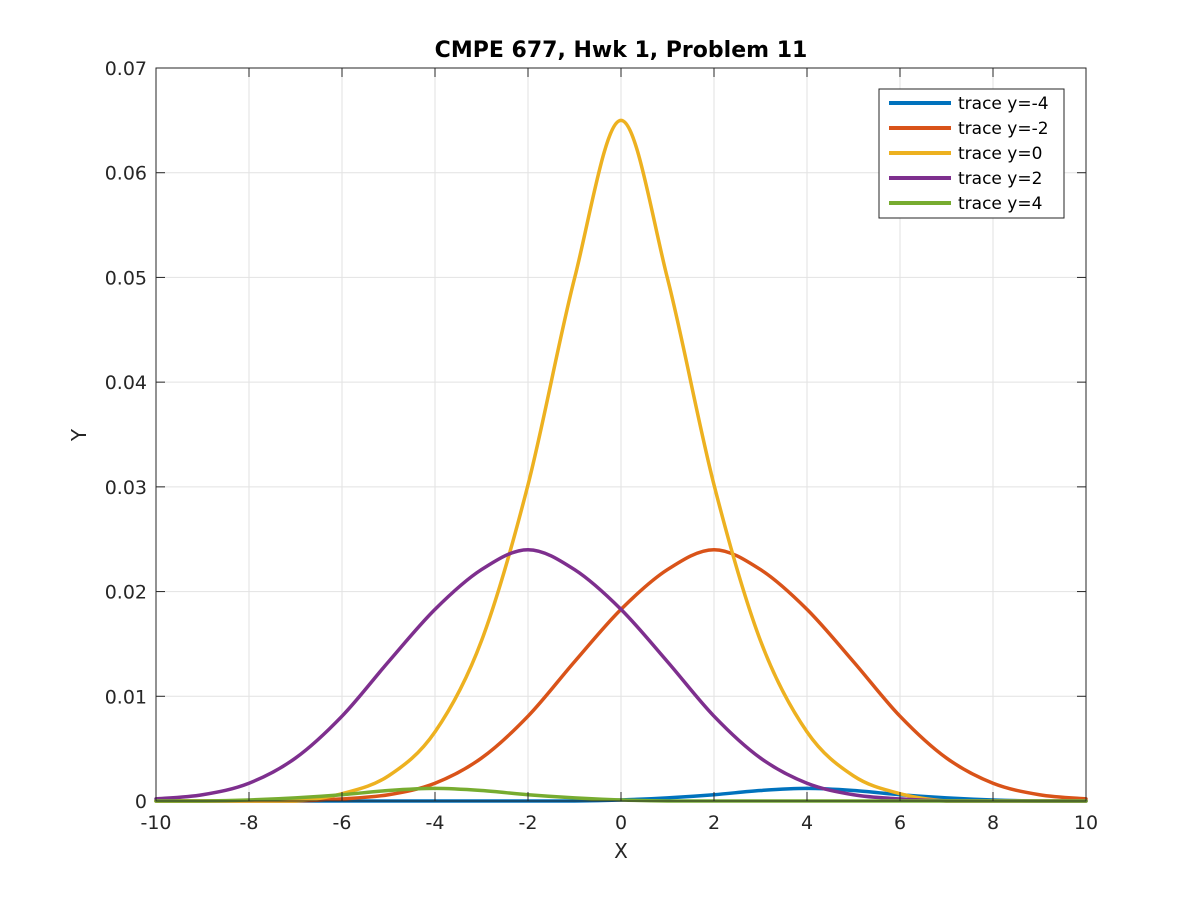 The height and width of the screenshot is (900, 1200). I want to click on y-tick-label: 0.06, so click(126, 174).